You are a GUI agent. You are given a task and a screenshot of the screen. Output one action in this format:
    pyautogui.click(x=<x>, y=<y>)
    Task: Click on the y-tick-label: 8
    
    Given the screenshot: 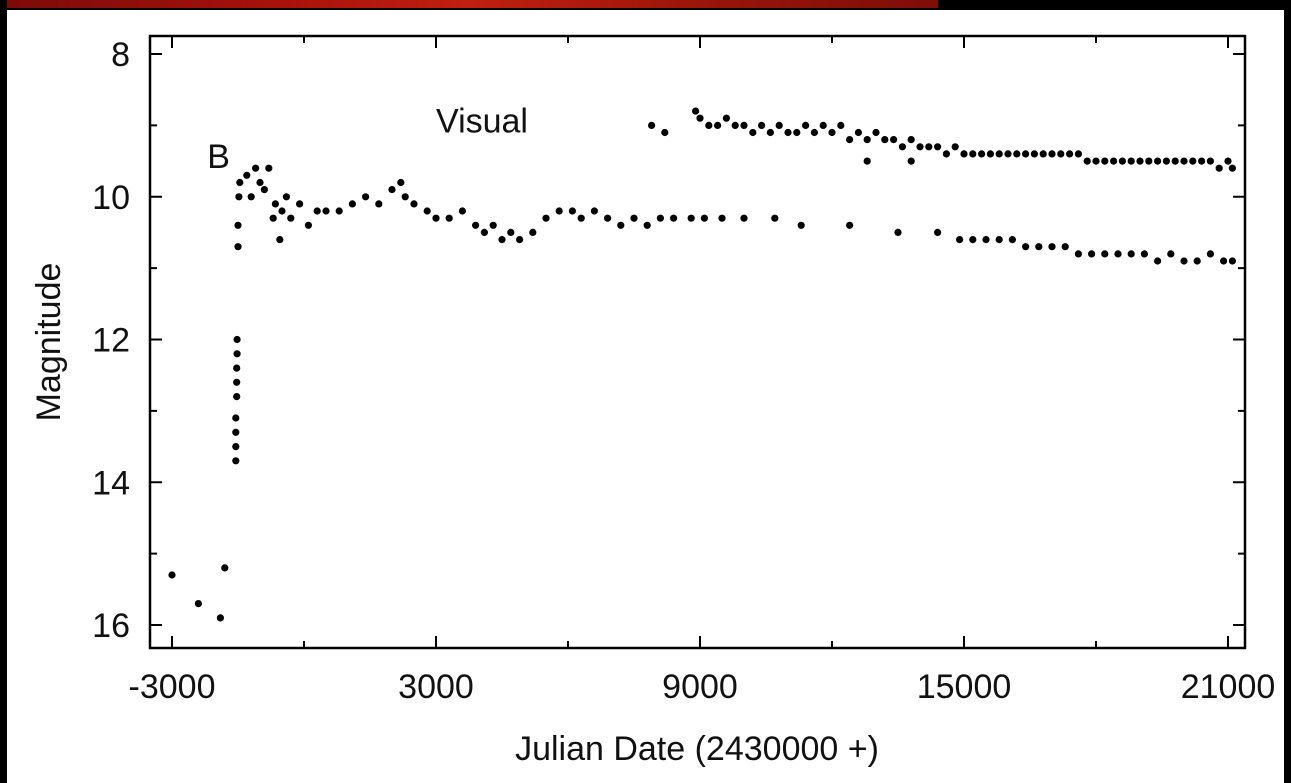 What is the action you would take?
    pyautogui.click(x=120, y=55)
    